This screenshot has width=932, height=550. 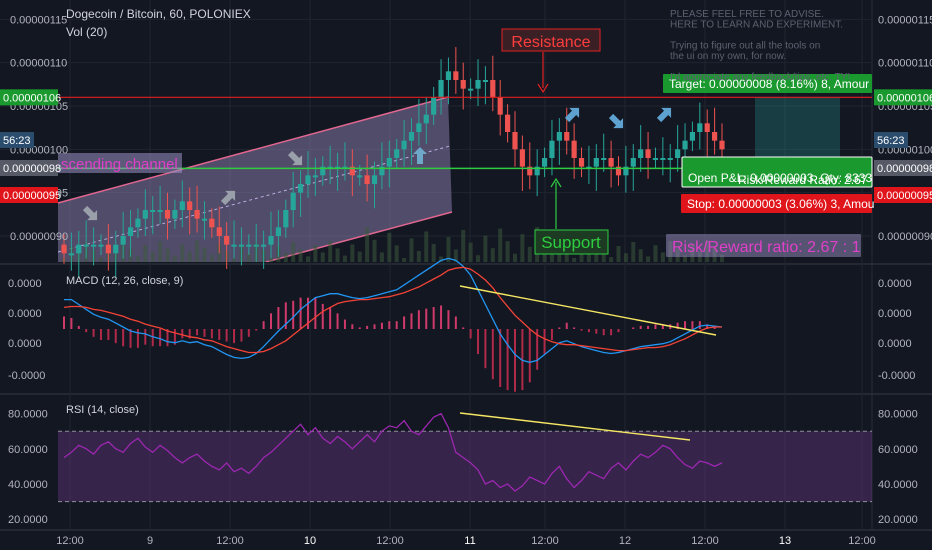 I want to click on resistance-price-badge-left: 0.00000106, so click(x=30, y=97).